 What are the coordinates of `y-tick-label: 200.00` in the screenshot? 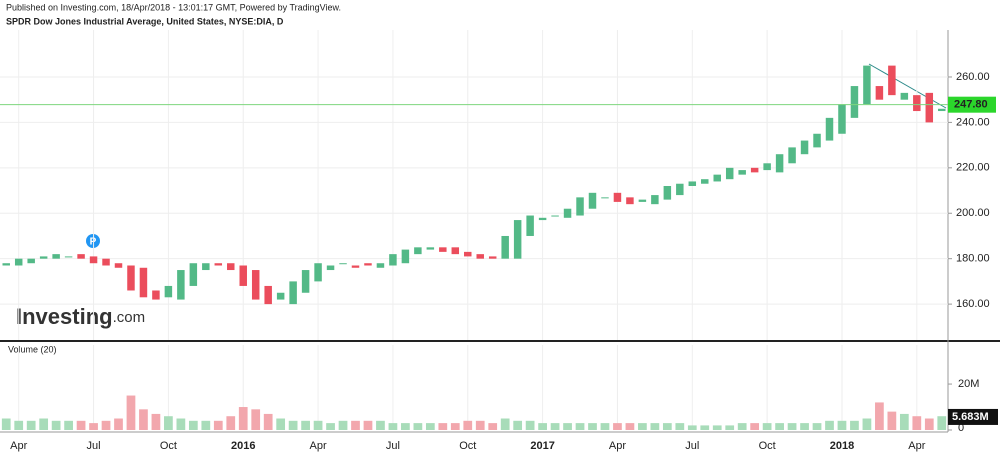 It's located at (973, 213).